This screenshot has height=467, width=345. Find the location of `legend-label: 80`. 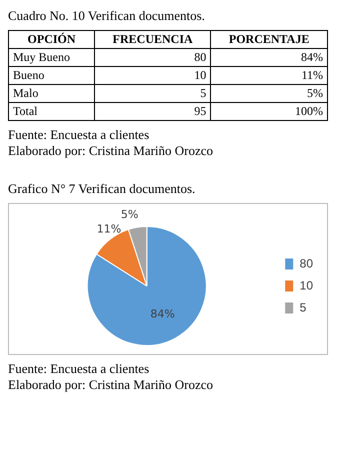

legend-label: 80 is located at coordinates (307, 263).